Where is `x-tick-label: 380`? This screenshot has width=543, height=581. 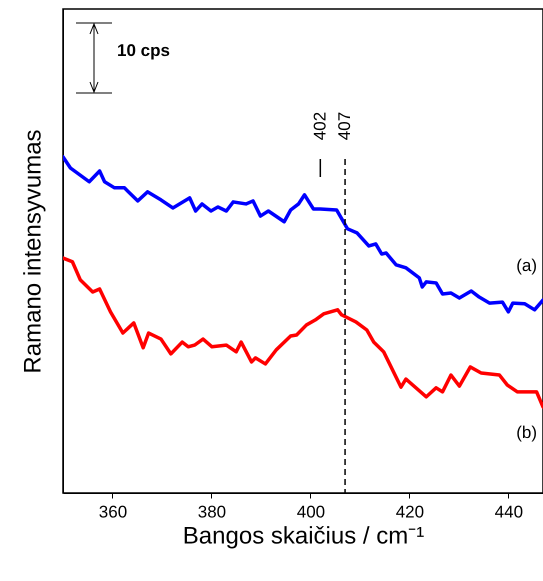
x-tick-label: 380 is located at coordinates (212, 512).